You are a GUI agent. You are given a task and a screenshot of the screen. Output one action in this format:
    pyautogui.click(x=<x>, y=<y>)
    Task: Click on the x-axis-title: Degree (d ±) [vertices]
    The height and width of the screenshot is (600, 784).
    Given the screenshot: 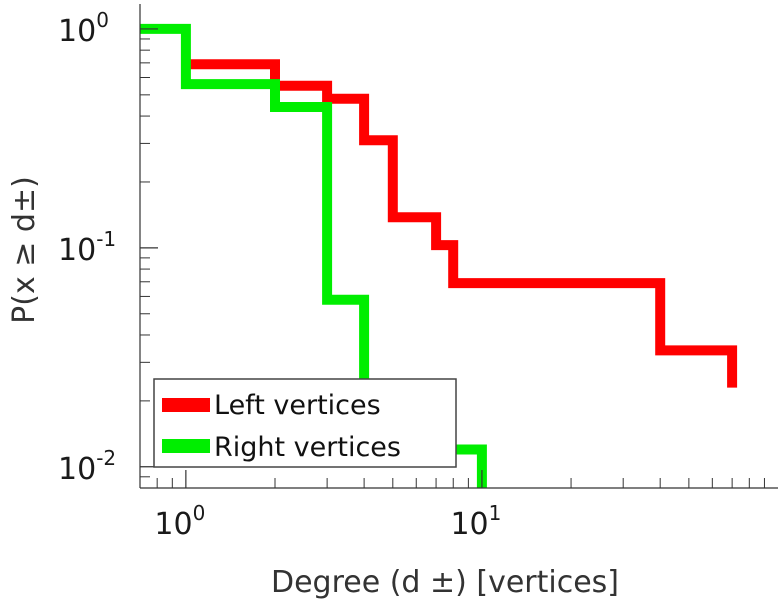 What is the action you would take?
    pyautogui.click(x=445, y=582)
    